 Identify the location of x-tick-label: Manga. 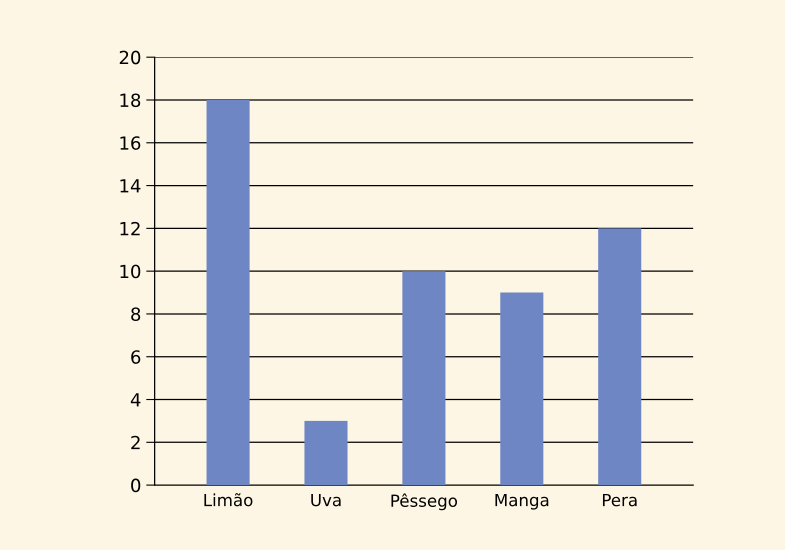
(521, 502).